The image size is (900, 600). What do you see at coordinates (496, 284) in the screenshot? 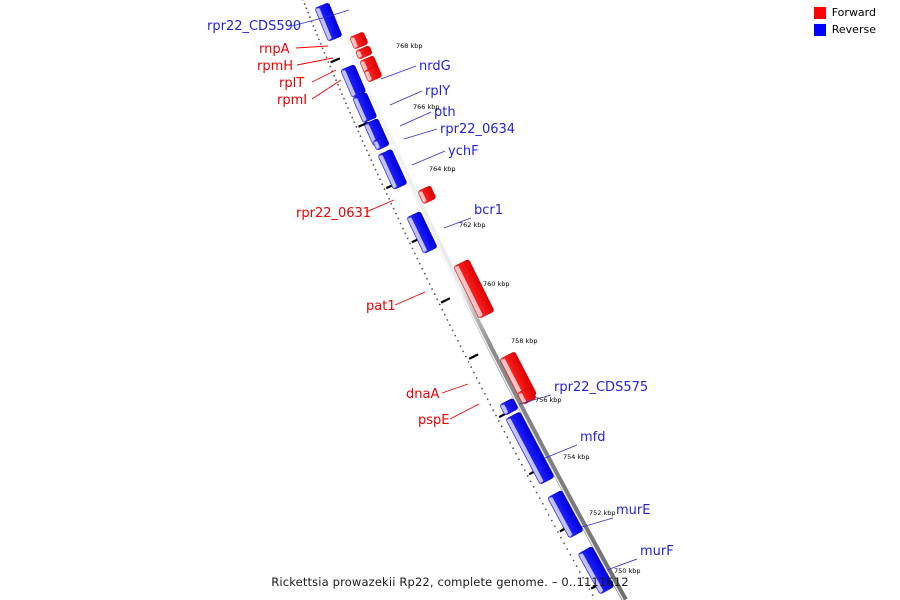
I see `axis-tick-label: 760 kbp` at bounding box center [496, 284].